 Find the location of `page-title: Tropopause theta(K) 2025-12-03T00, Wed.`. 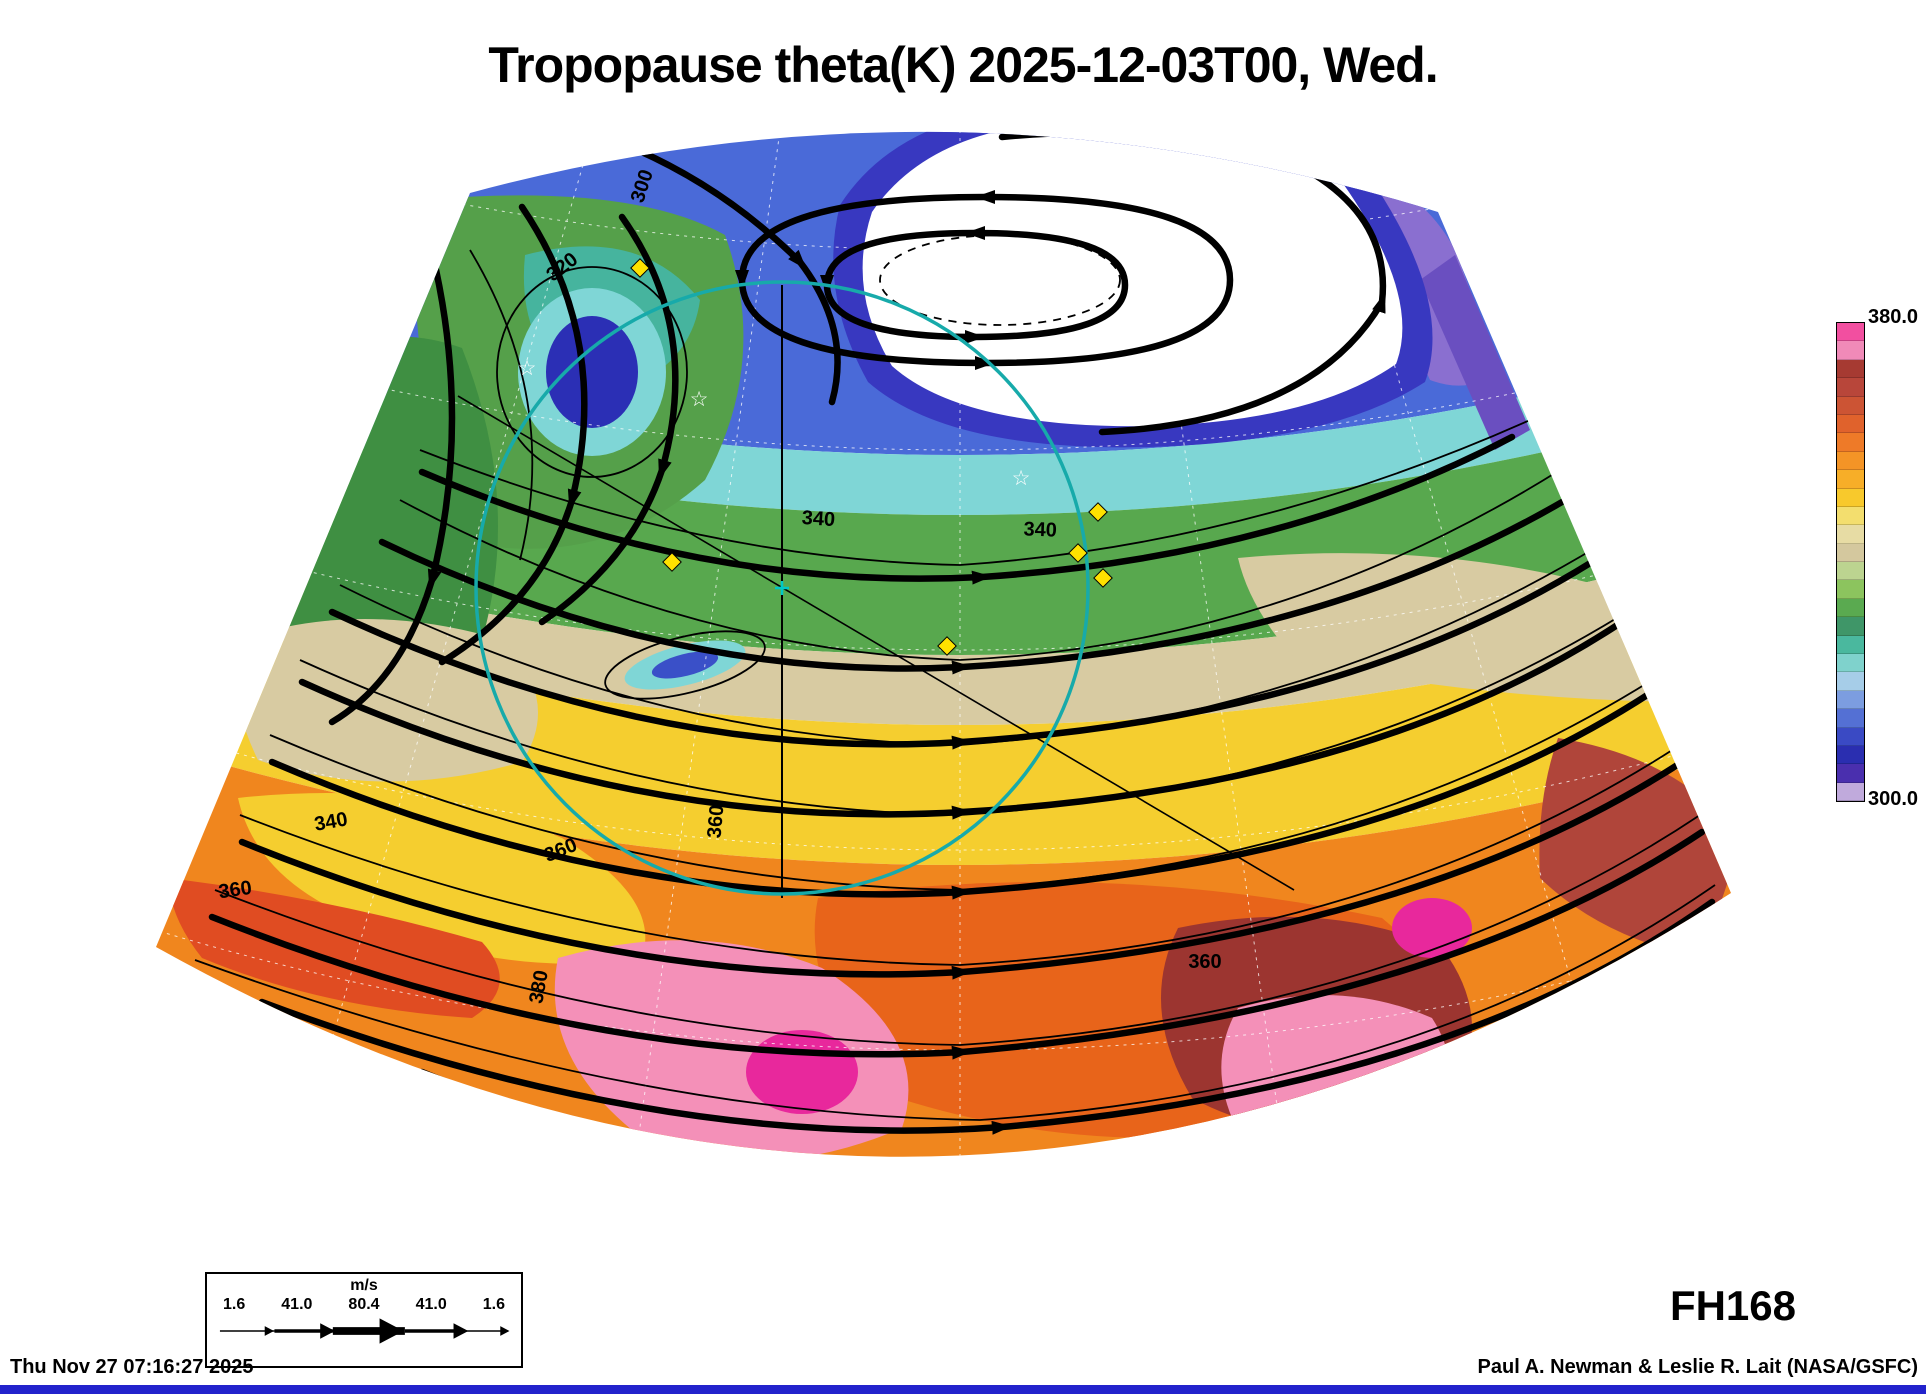

page-title: Tropopause theta(K) 2025-12-03T00, Wed. is located at coordinates (963, 65).